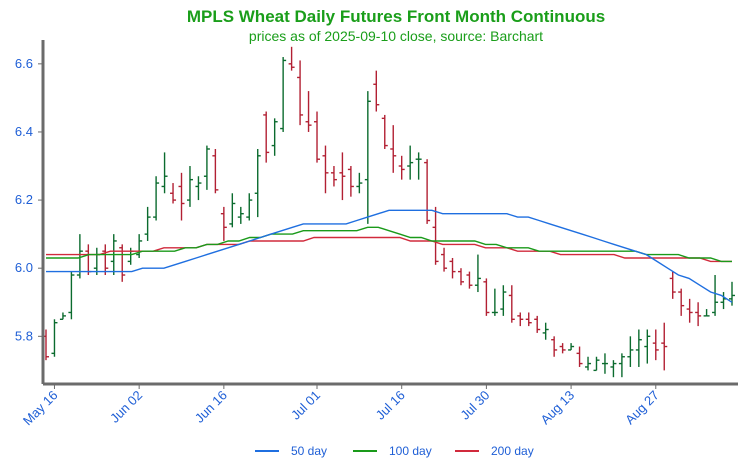 The width and height of the screenshot is (746, 474). I want to click on x-tick-label: Aug 27, so click(642, 408).